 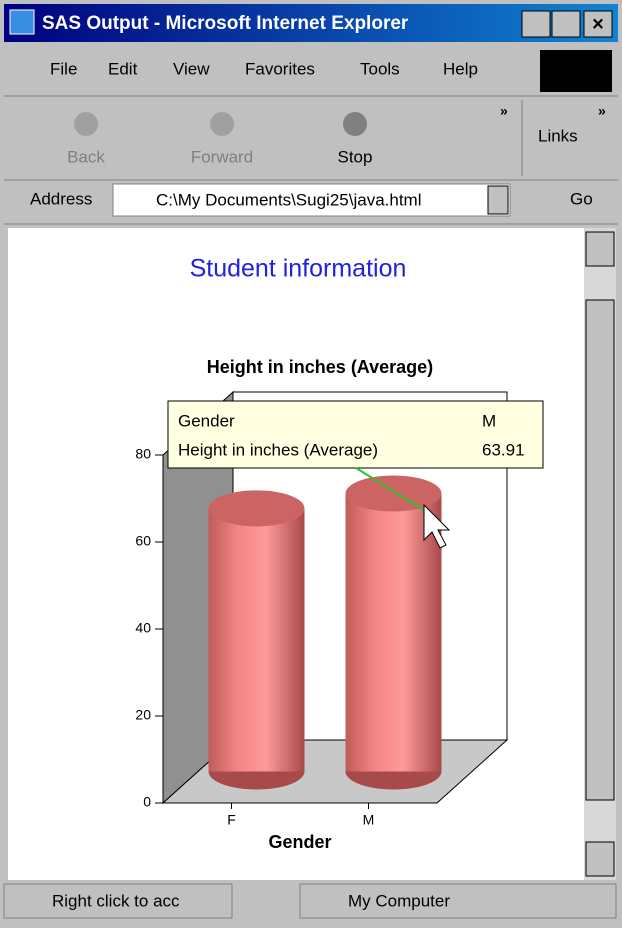 I want to click on mouse-cursor, so click(x=437, y=526).